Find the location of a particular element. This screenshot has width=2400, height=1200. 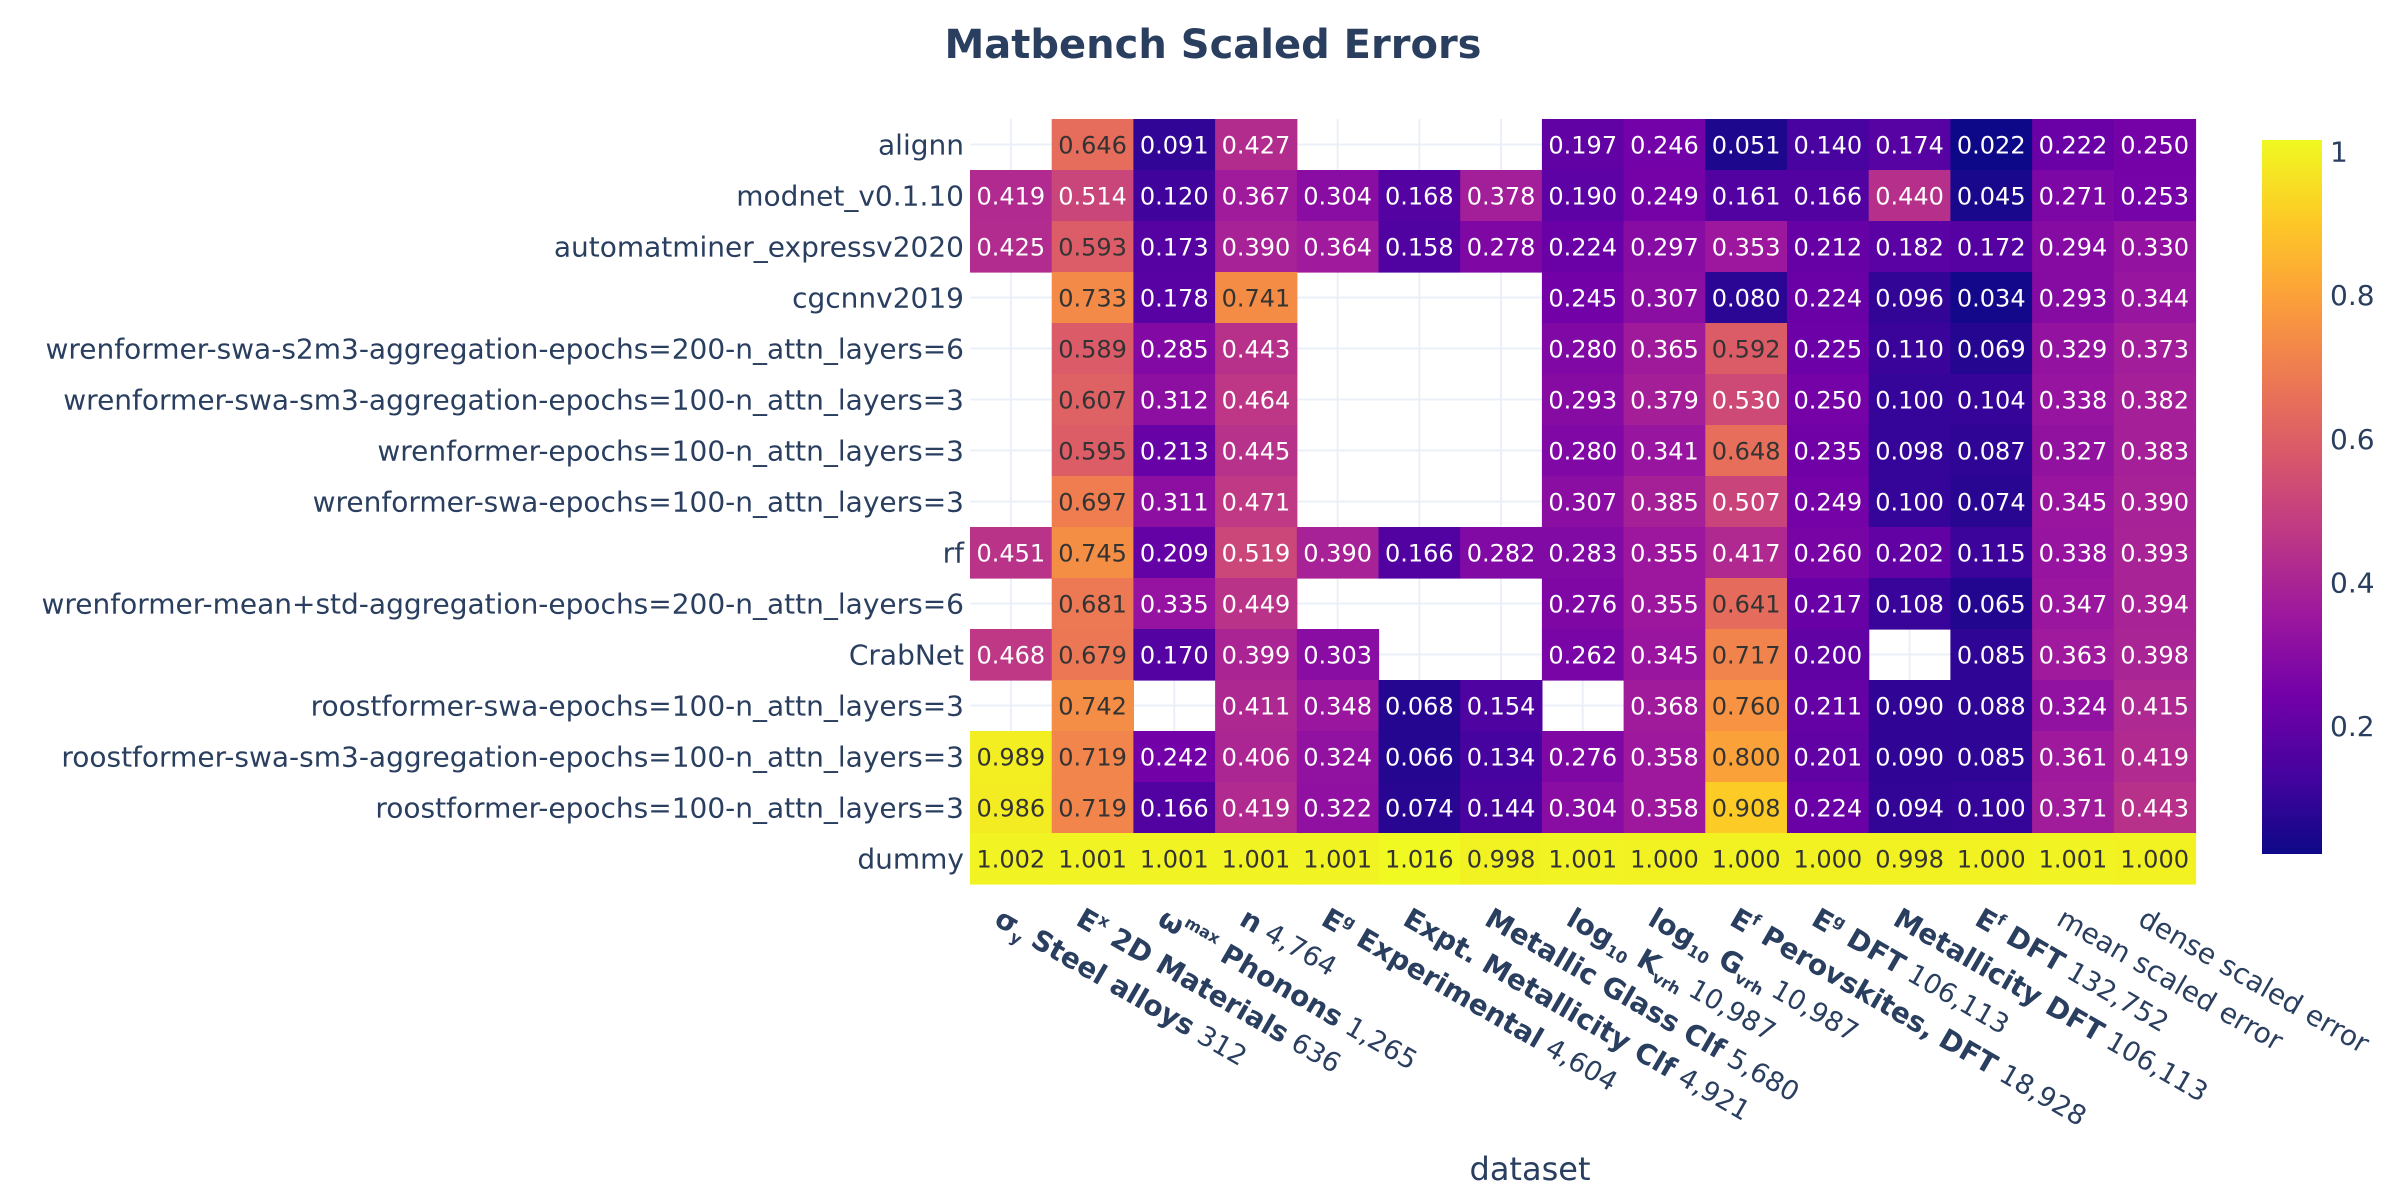

cell-value-label: 0.519 is located at coordinates (1256, 554).